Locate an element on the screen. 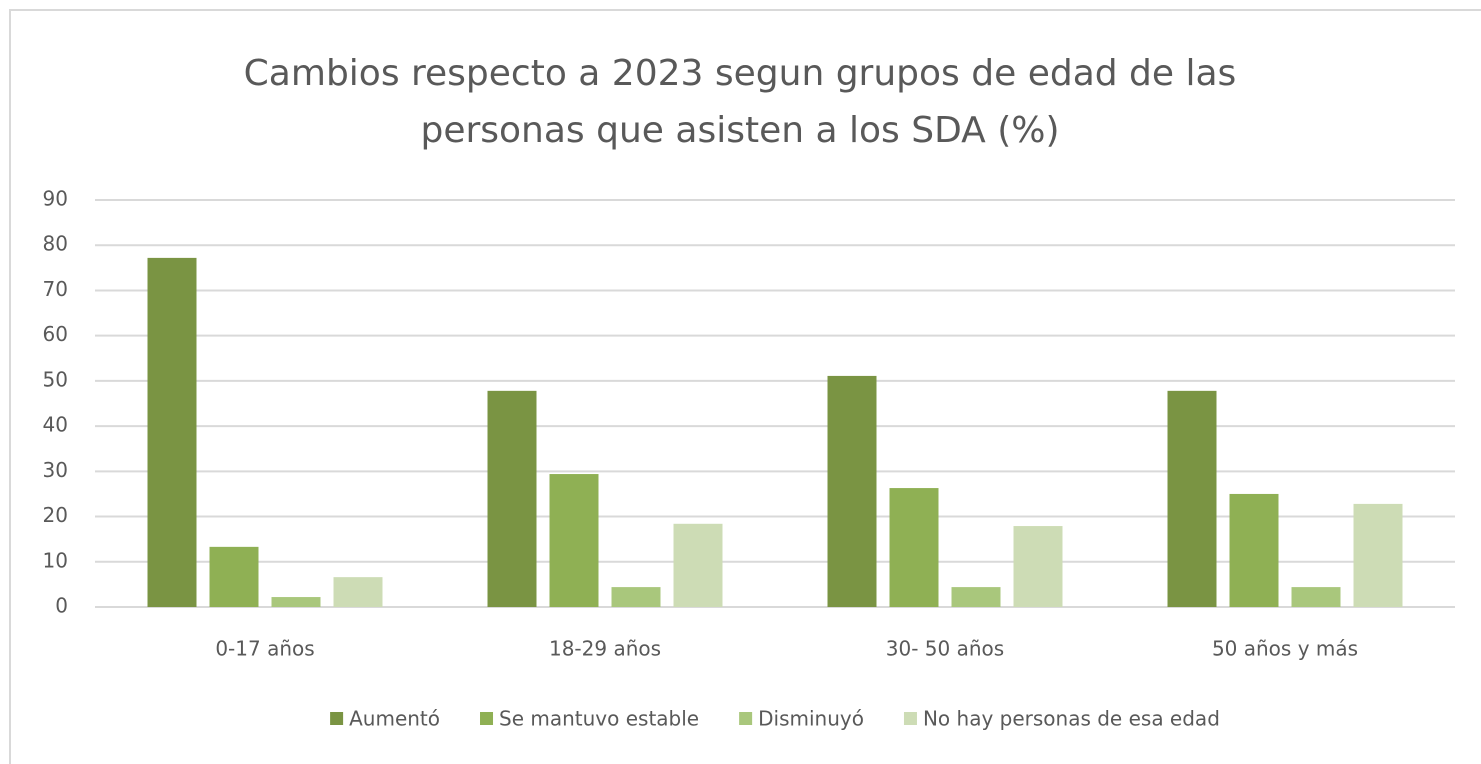 The width and height of the screenshot is (1481, 764). legend-label: Aumentó is located at coordinates (394, 719).